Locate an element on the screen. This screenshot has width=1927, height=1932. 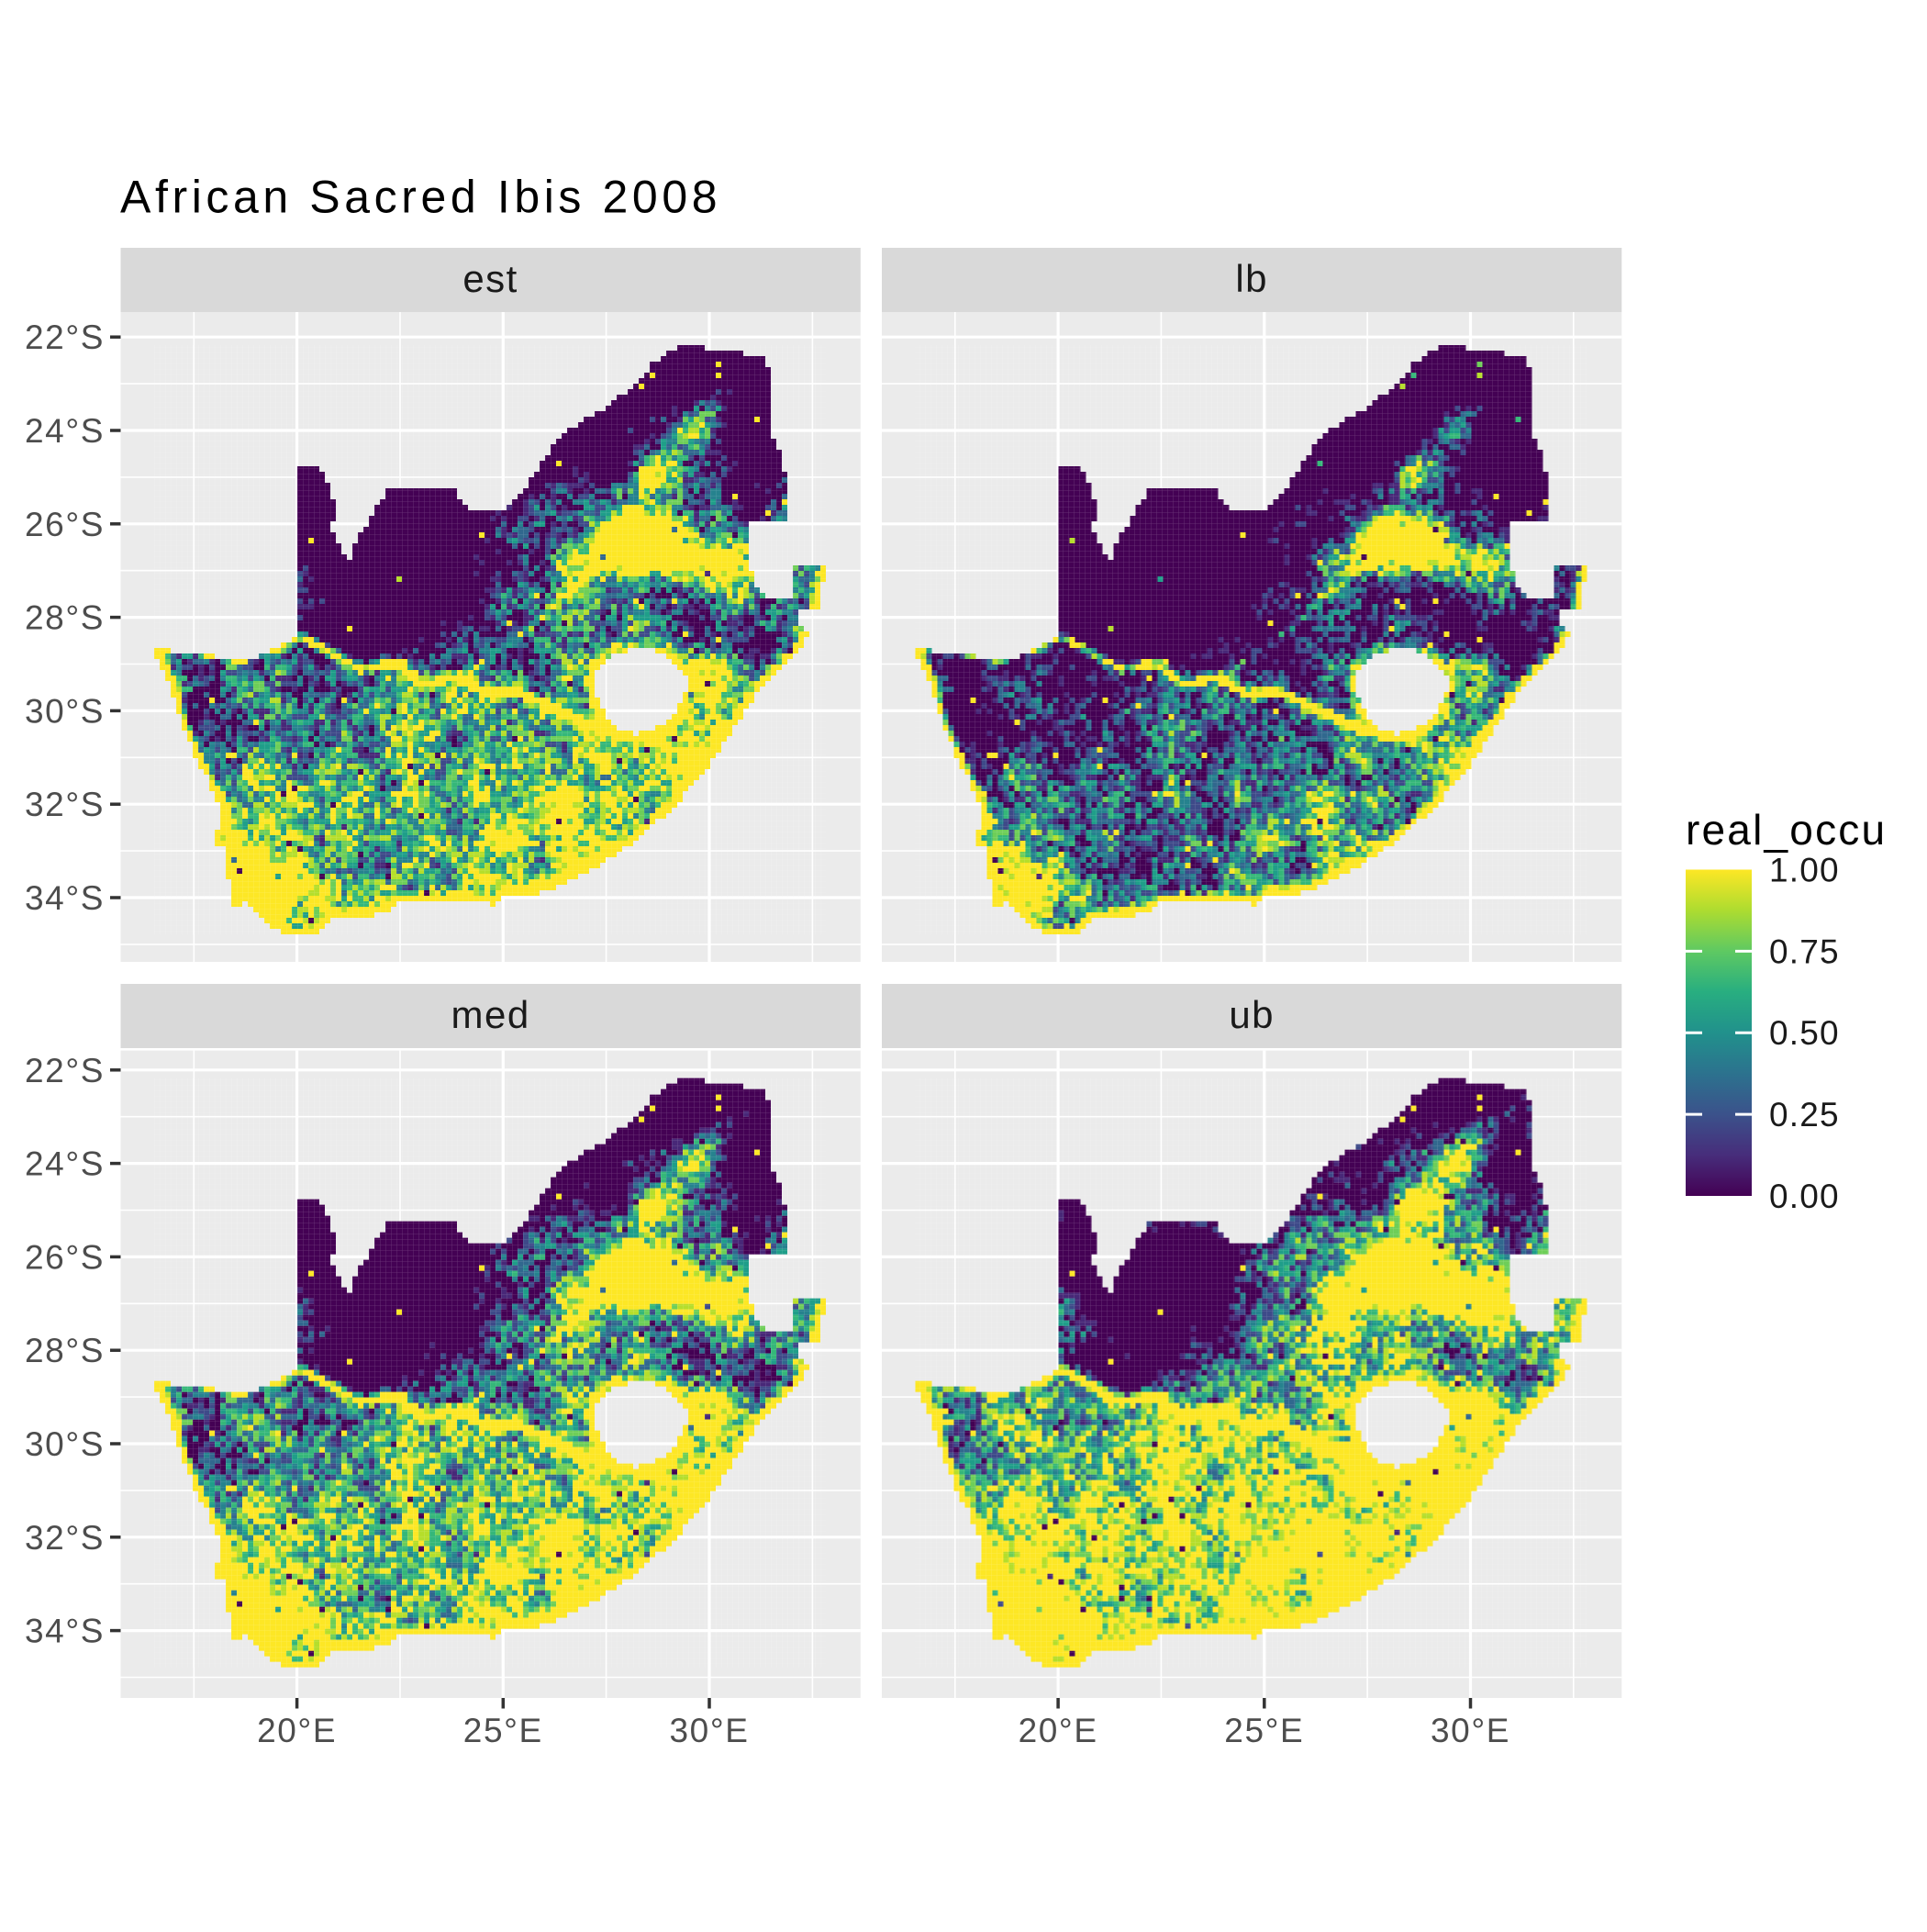
svg-text: ub is located at coordinates (1252, 1014).